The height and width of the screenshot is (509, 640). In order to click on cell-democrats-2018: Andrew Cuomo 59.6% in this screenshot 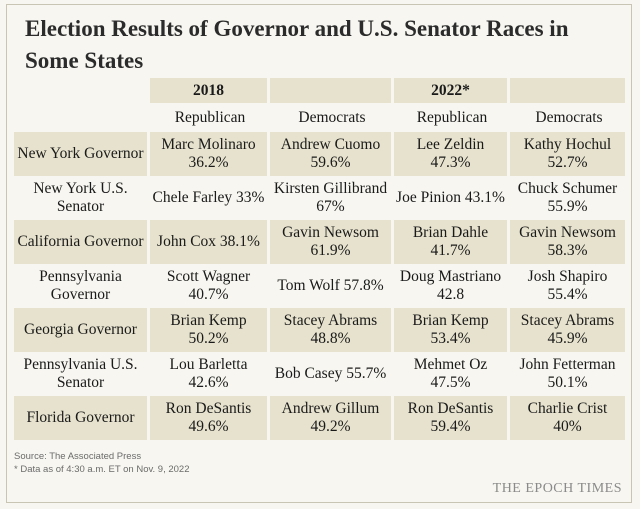, I will do `click(332, 154)`.